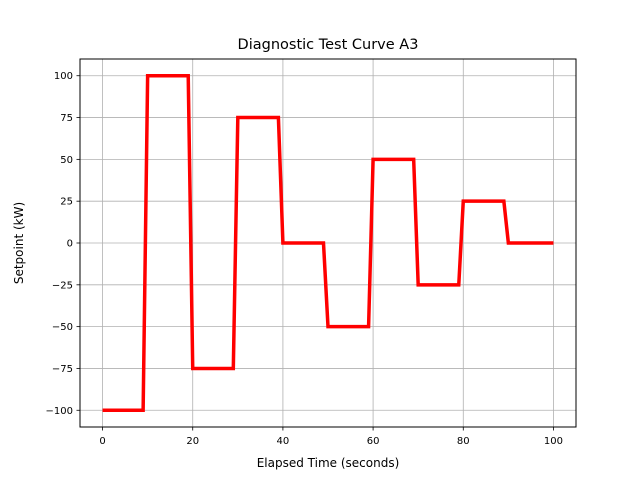  I want to click on chart-title: Diagnostic Test Curve A3, so click(328, 45).